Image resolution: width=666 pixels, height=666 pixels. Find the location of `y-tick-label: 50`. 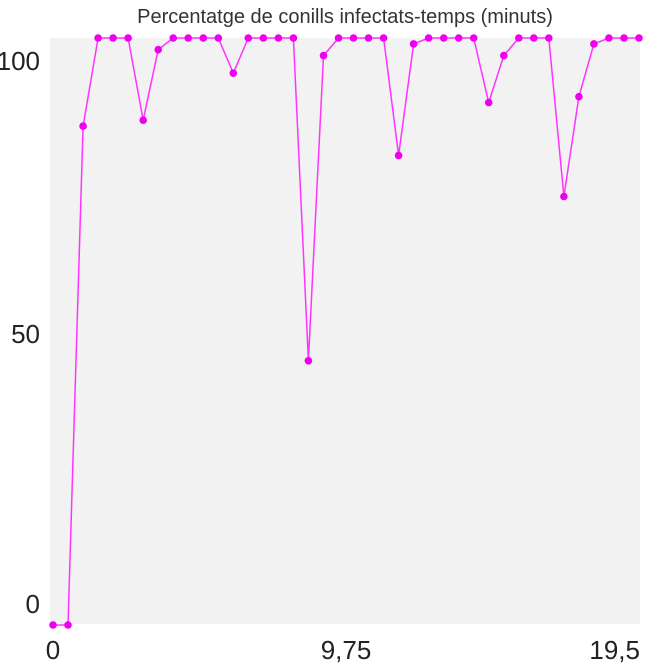

y-tick-label: 50 is located at coordinates (25, 334).